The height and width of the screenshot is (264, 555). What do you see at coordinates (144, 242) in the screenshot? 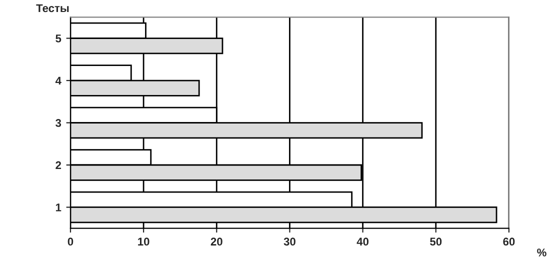
I see `x-tick-label: 10` at bounding box center [144, 242].